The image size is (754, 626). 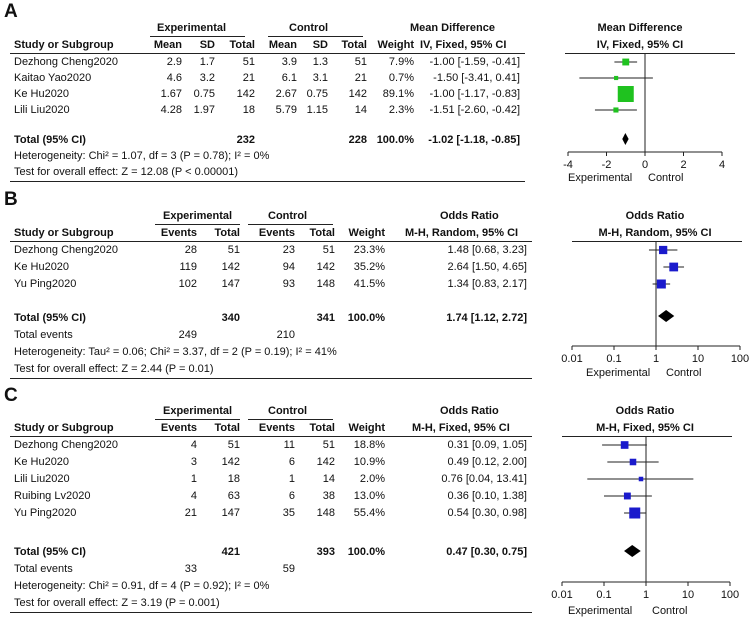 What do you see at coordinates (230, 284) in the screenshot?
I see `exp-total: 147` at bounding box center [230, 284].